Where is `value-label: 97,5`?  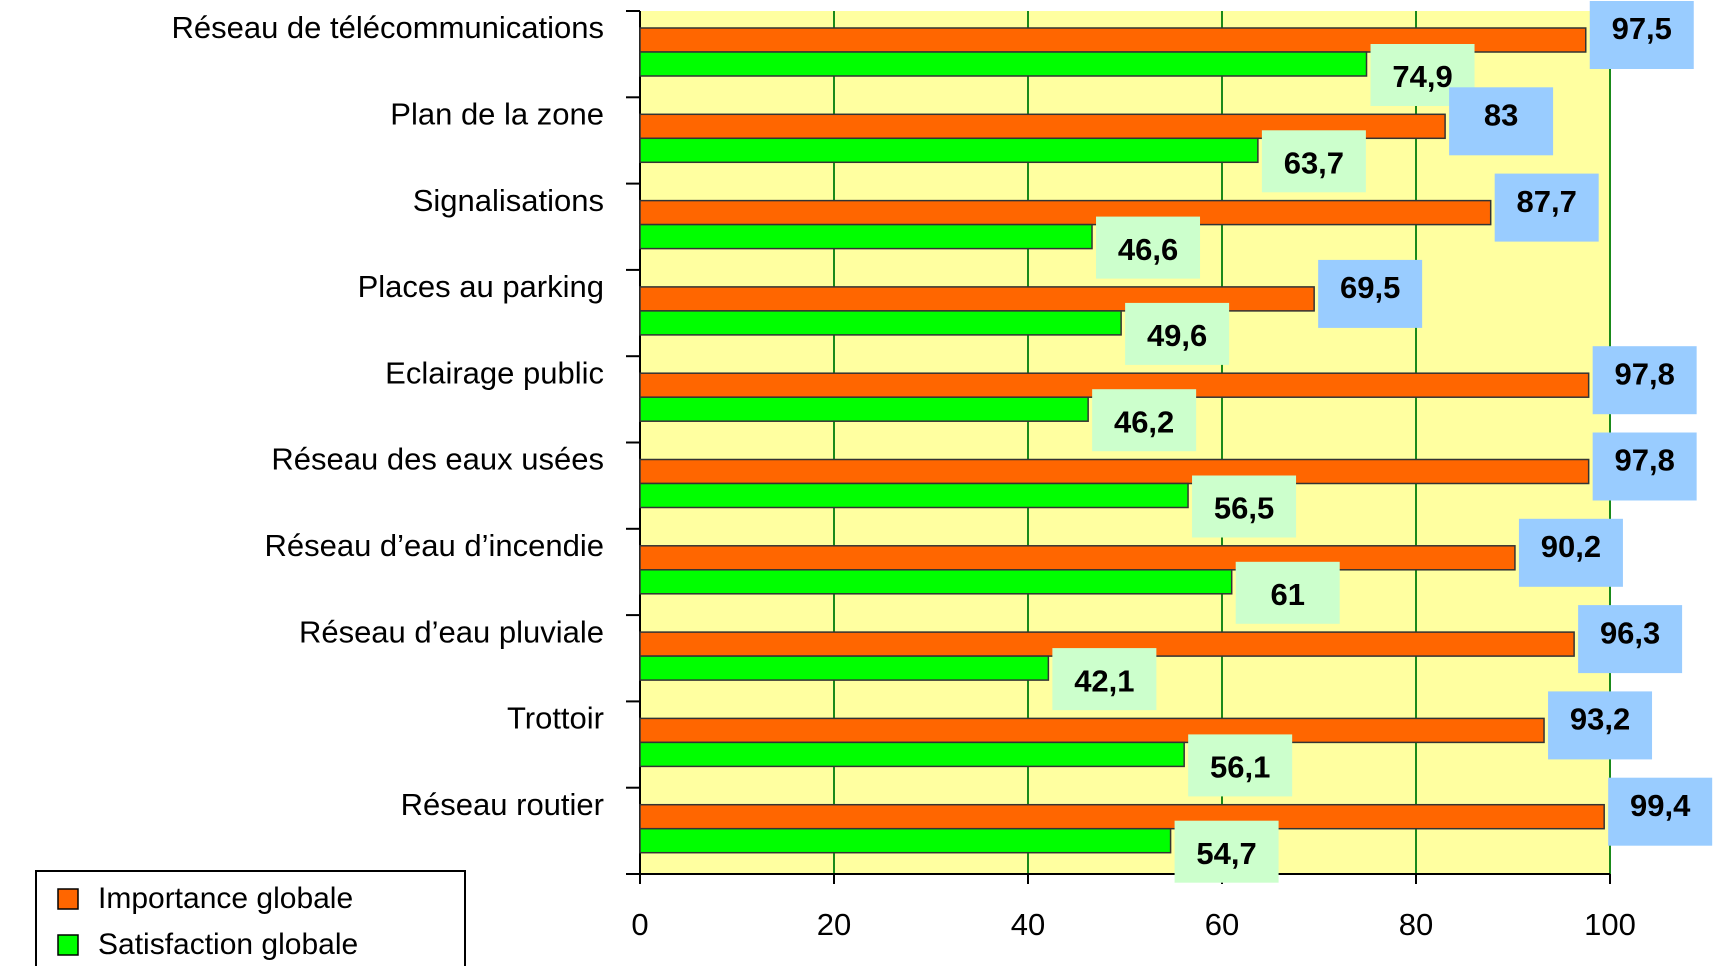 value-label: 97,5 is located at coordinates (1642, 28).